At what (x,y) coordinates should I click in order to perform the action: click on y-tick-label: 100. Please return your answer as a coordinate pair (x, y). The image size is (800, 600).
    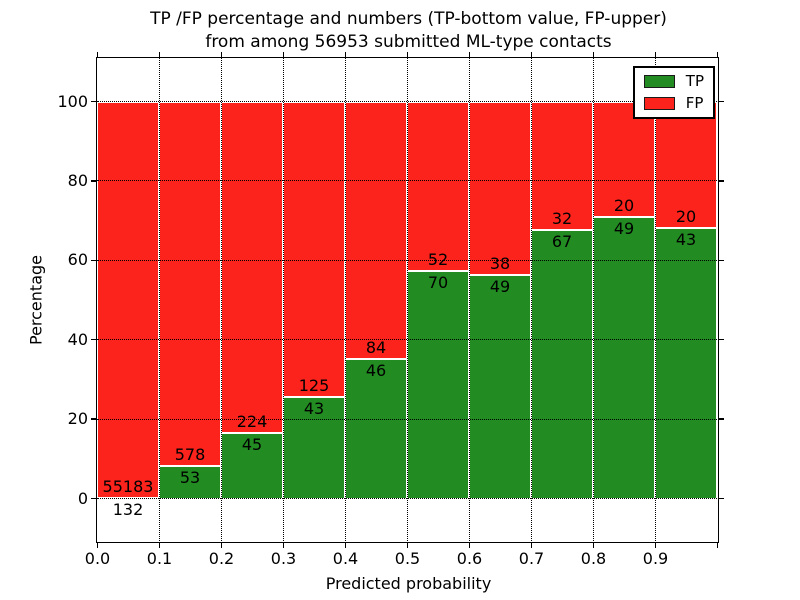
    Looking at the image, I should click on (72, 101).